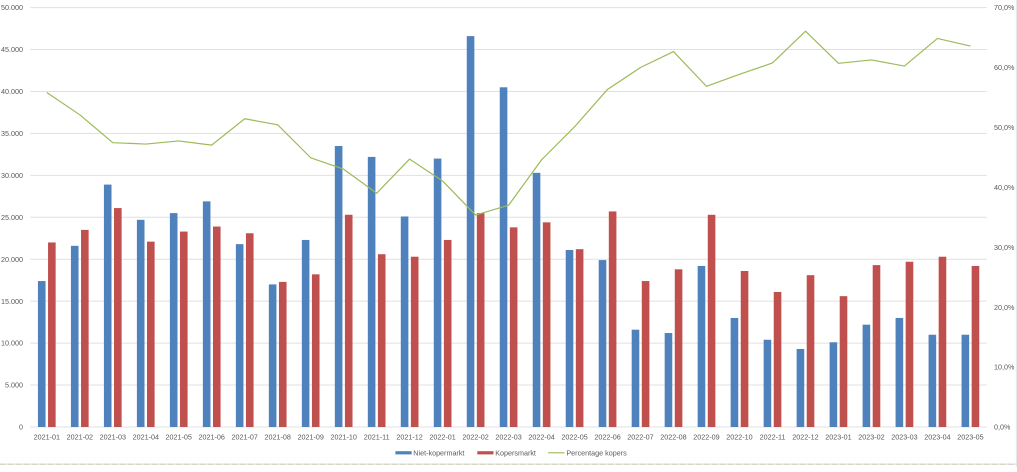 The image size is (1017, 472). I want to click on svg-text: 2023-05, so click(970, 437).